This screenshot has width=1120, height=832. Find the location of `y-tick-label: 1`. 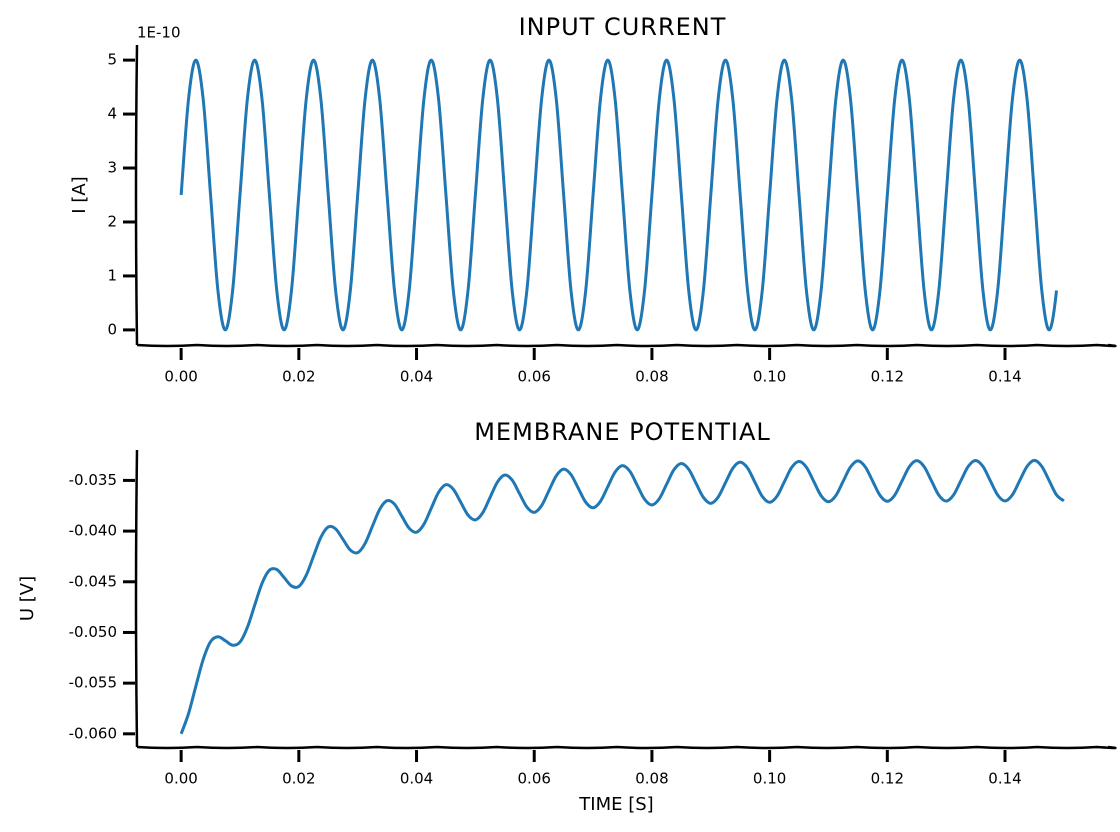

y-tick-label: 1 is located at coordinates (112, 275).